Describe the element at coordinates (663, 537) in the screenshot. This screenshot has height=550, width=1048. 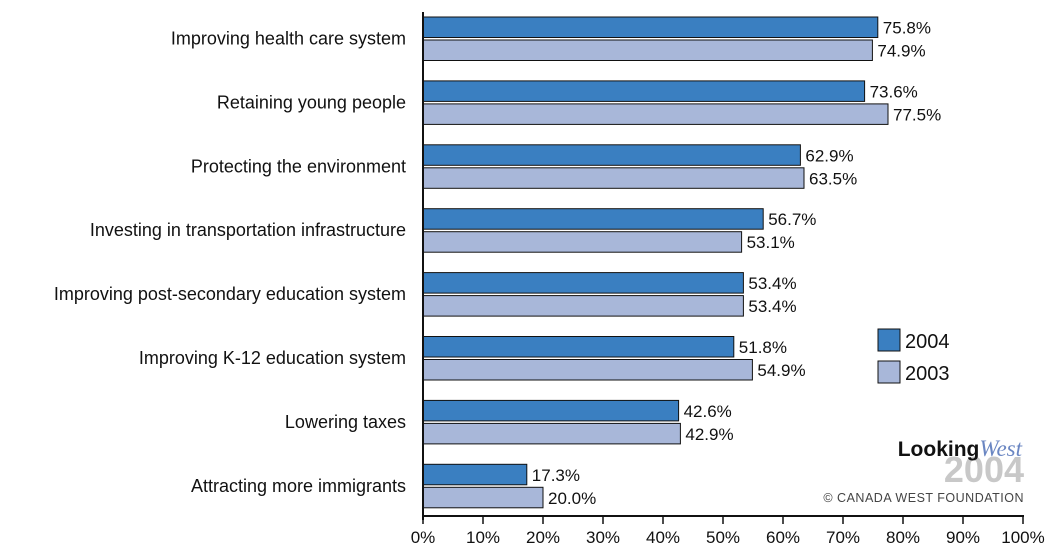
I see `x-tick-label-40: 40%` at that location.